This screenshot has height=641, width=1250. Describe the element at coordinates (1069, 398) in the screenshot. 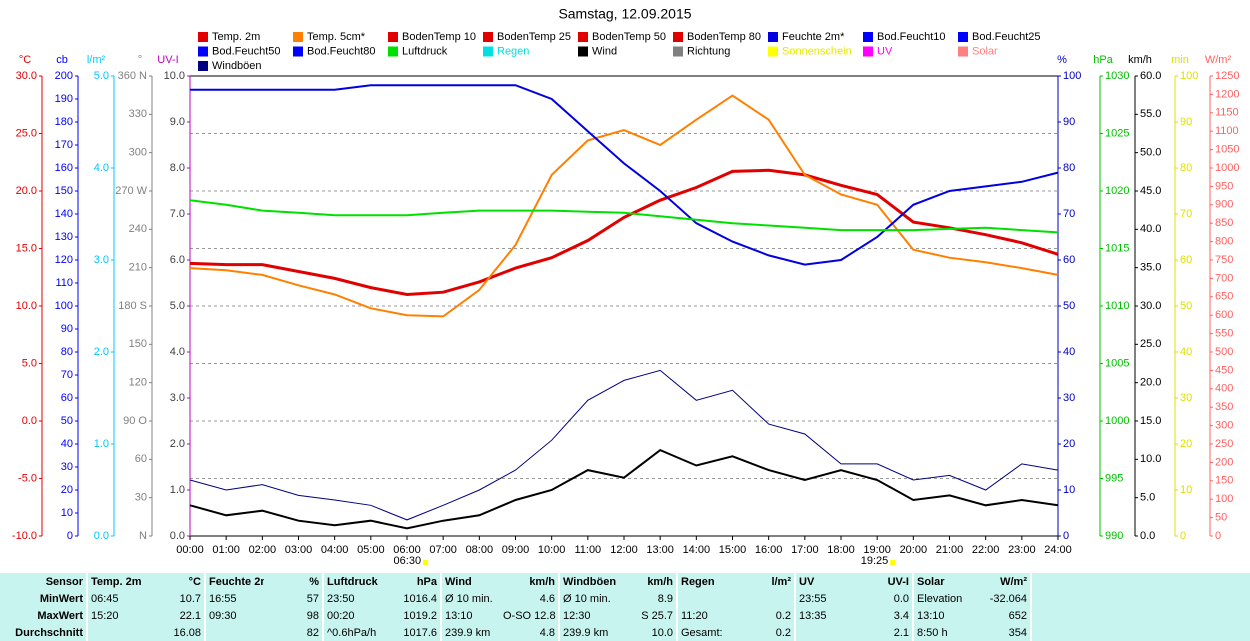

I see `y-tick-label: 30` at that location.